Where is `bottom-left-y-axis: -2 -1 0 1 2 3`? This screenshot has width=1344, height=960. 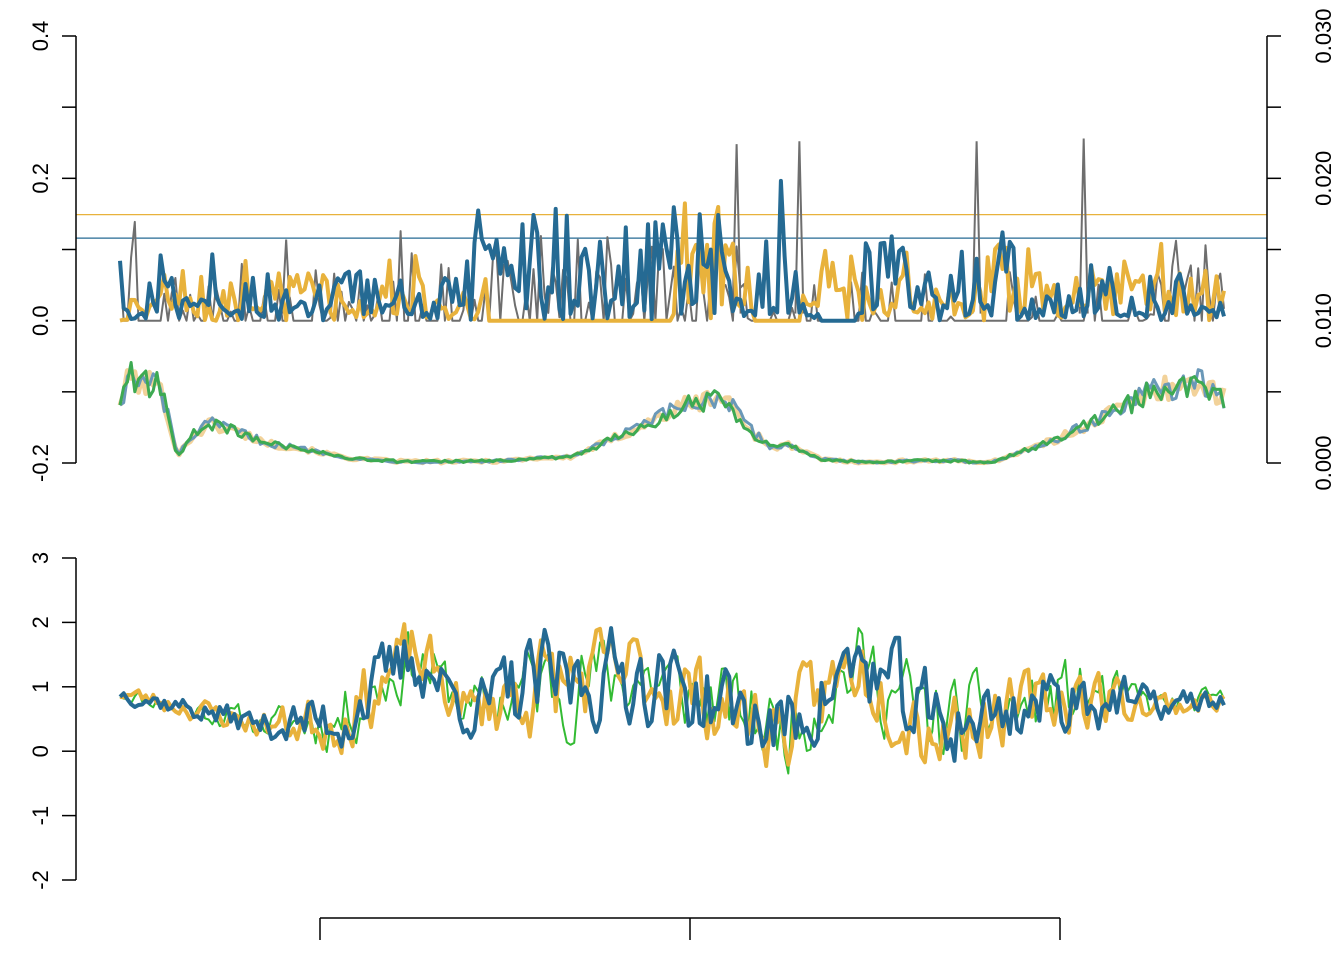
bottom-left-y-axis: -2 -1 0 1 2 3 is located at coordinates (52, 721).